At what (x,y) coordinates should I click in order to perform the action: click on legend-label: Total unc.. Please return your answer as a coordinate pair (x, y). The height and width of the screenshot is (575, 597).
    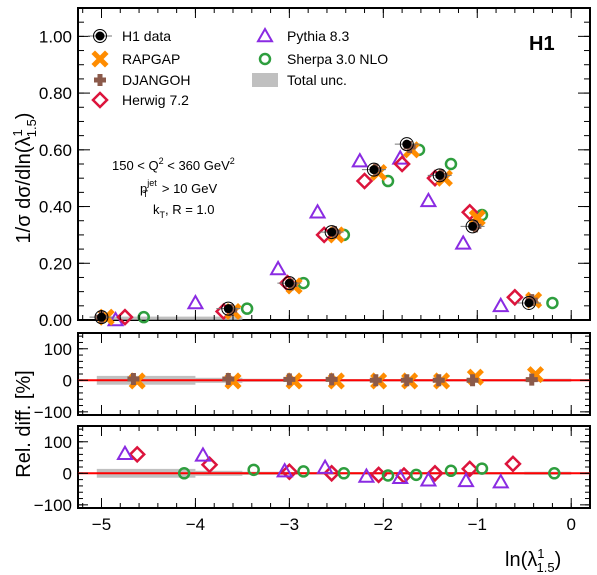
    Looking at the image, I should click on (317, 80).